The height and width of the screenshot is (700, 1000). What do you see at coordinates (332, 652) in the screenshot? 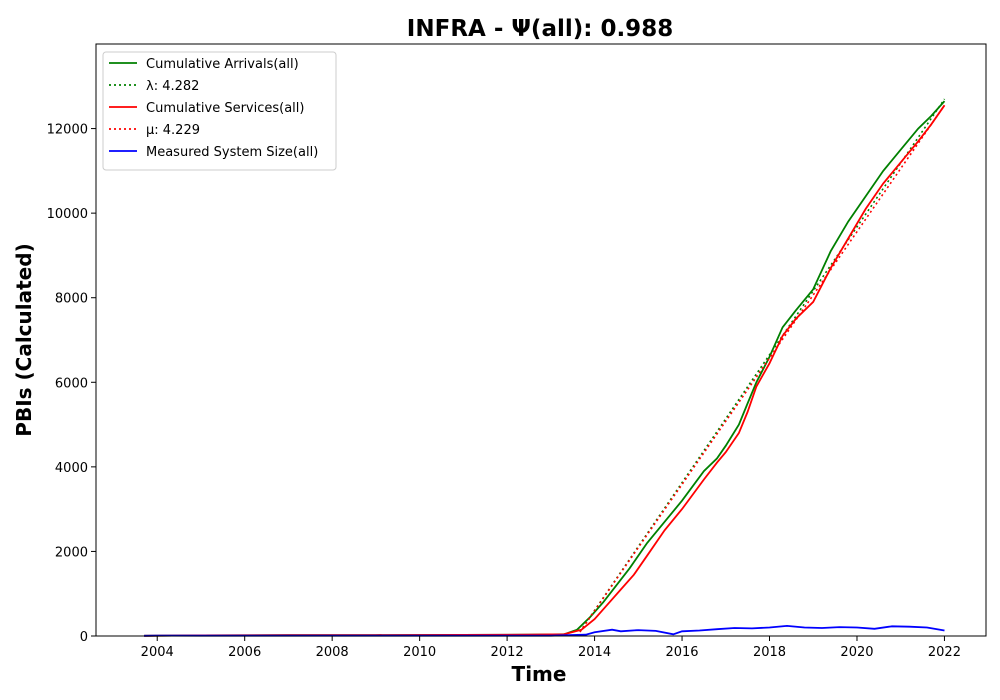
I see `x-tick-label: 2008` at bounding box center [332, 652].